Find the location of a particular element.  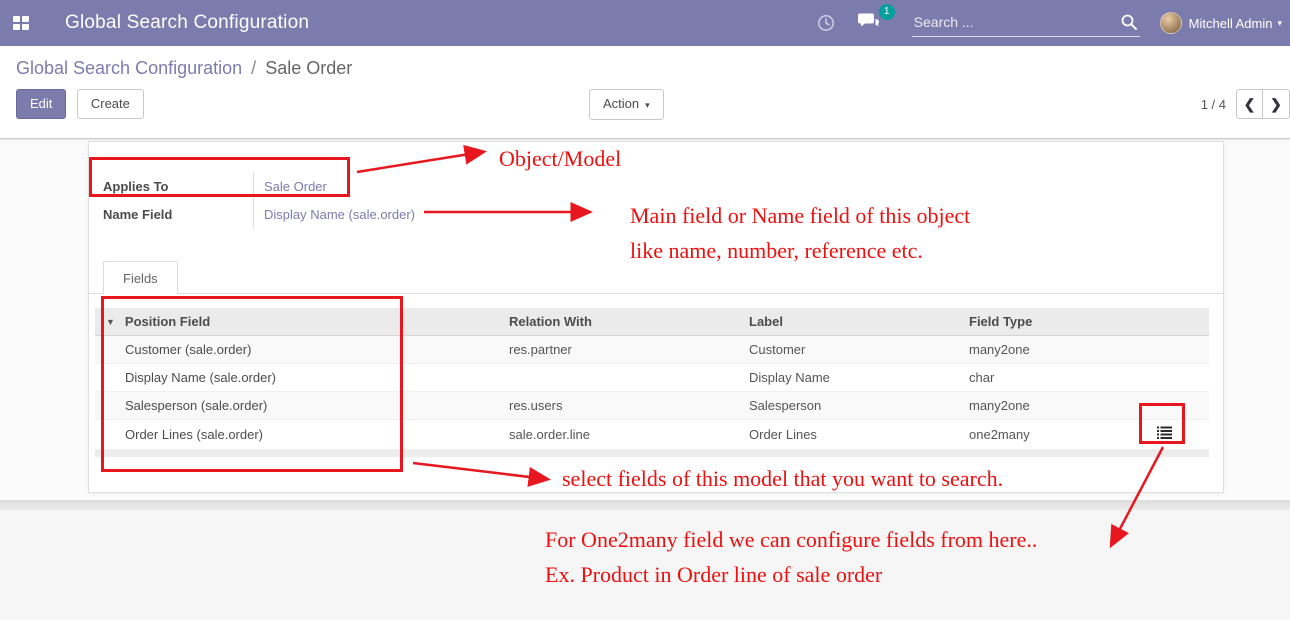

sort-caret-icon: ▼ is located at coordinates (110, 322).